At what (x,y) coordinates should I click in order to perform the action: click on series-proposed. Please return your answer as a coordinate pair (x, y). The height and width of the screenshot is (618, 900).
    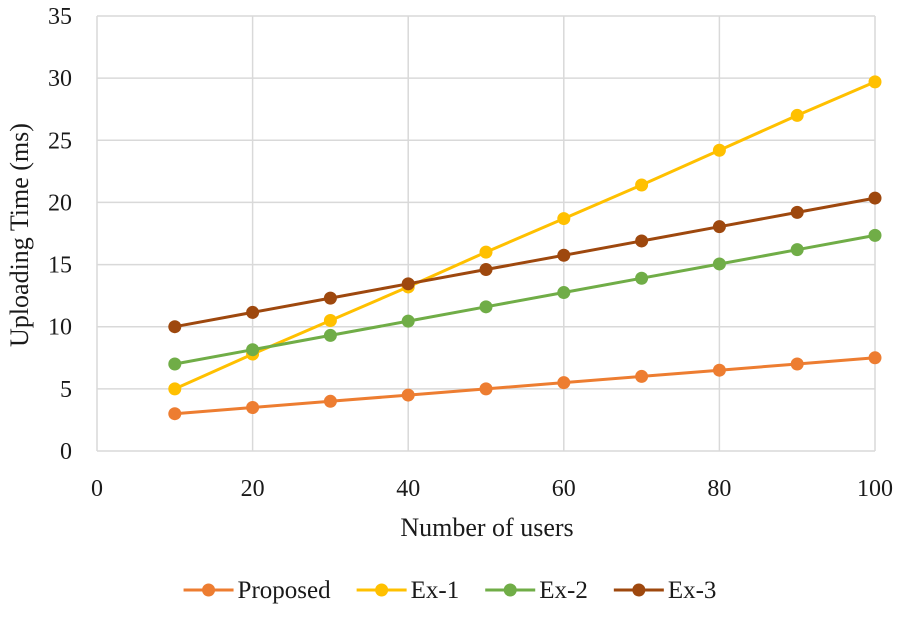
    Looking at the image, I should click on (525, 386).